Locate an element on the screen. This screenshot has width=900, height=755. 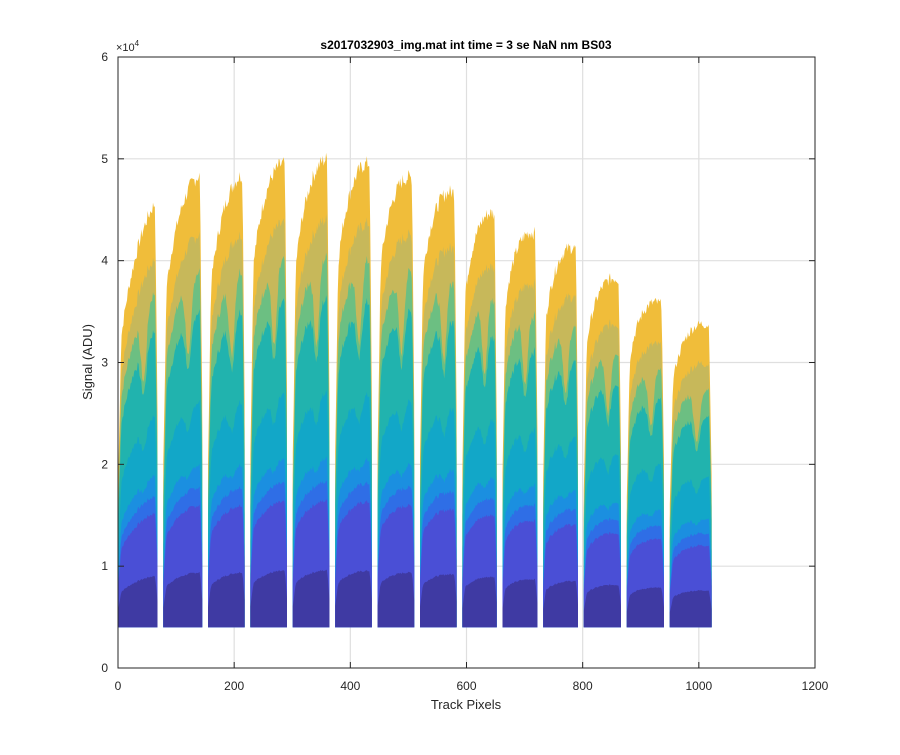
y-tick-label: 3 is located at coordinates (104, 363).